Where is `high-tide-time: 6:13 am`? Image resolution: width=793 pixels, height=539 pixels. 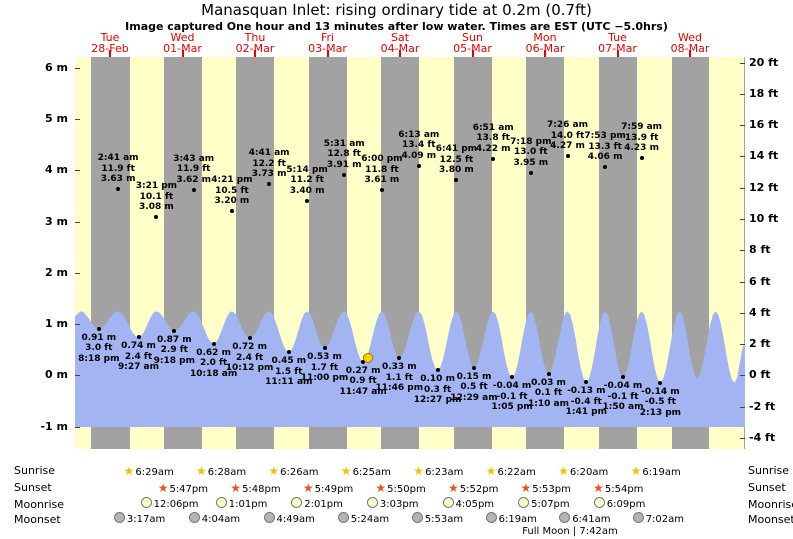 high-tide-time: 6:13 am is located at coordinates (419, 134).